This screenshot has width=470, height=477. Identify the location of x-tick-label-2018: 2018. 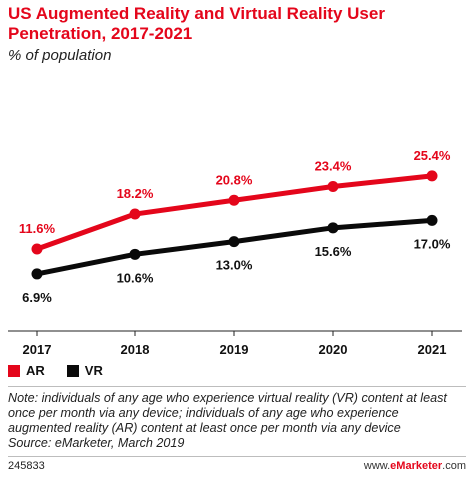
(135, 349).